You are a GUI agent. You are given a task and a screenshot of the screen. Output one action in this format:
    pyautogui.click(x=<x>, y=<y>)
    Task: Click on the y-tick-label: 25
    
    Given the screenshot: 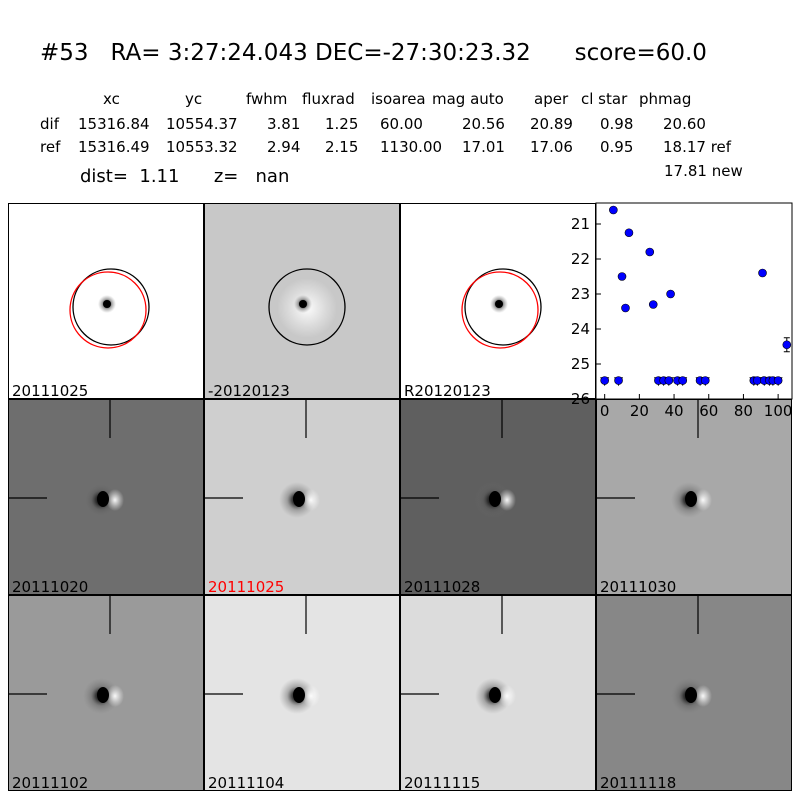 What is the action you would take?
    pyautogui.click(x=580, y=364)
    